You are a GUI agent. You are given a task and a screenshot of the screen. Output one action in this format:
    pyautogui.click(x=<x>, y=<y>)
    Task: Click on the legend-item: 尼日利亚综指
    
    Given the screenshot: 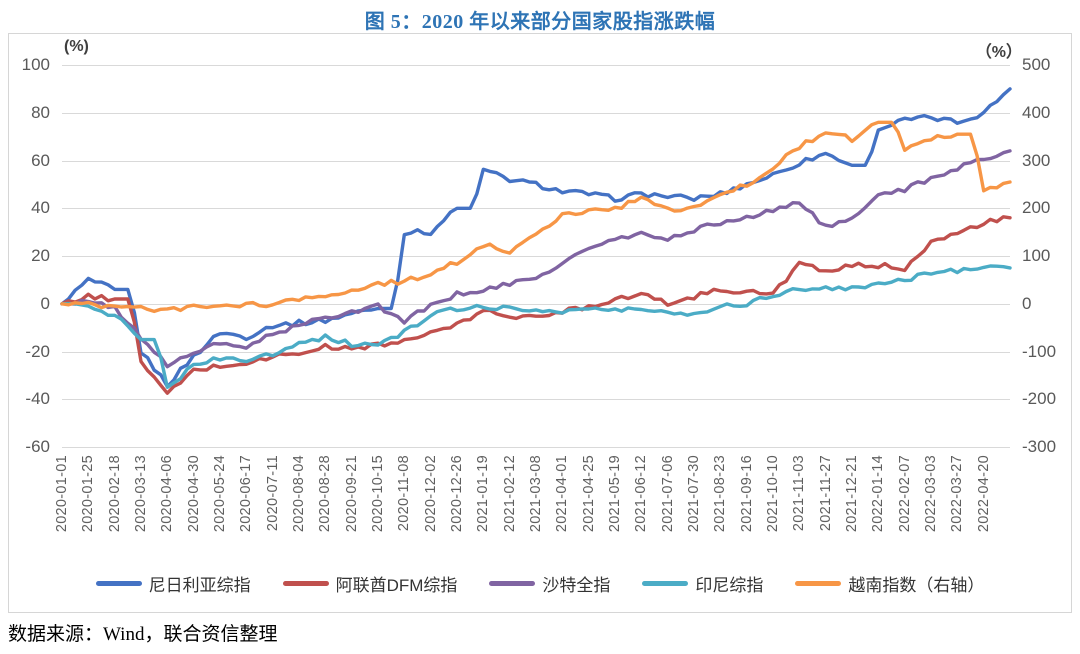 What is the action you would take?
    pyautogui.click(x=173, y=583)
    